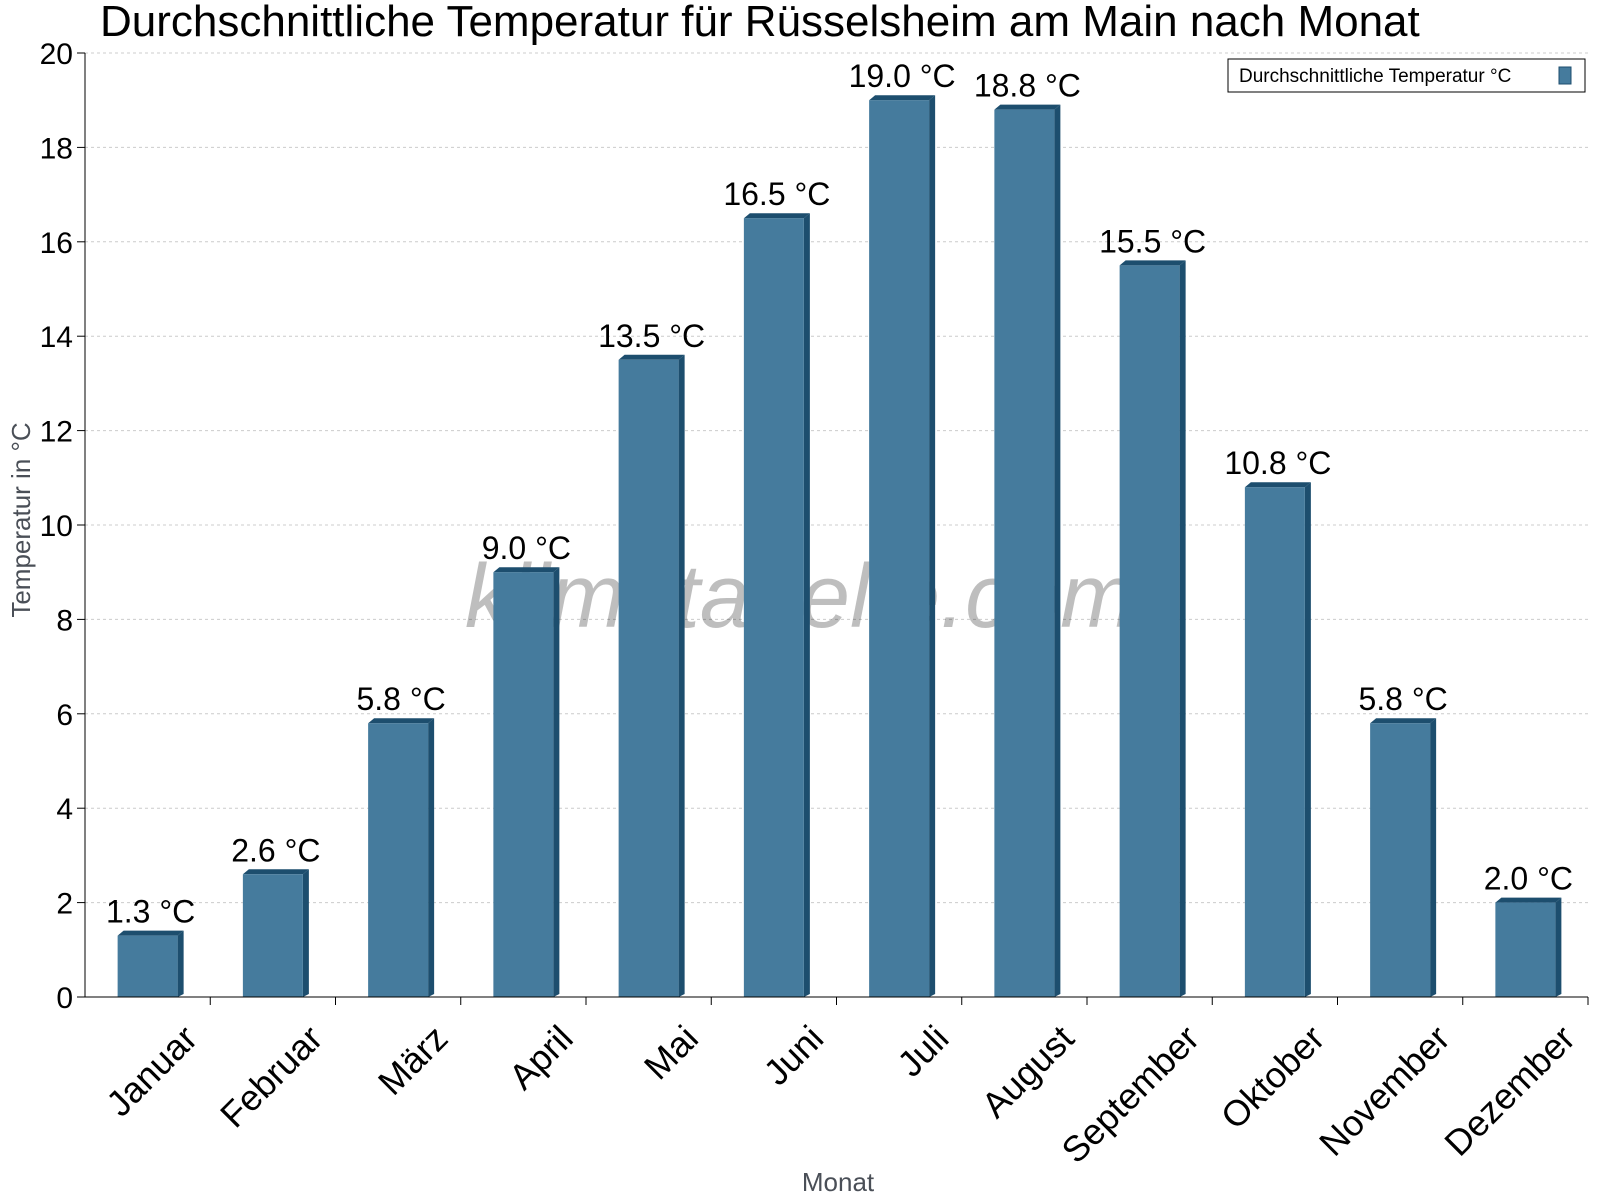  What do you see at coordinates (56, 54) in the screenshot?
I see `y-tick-label: 20` at bounding box center [56, 54].